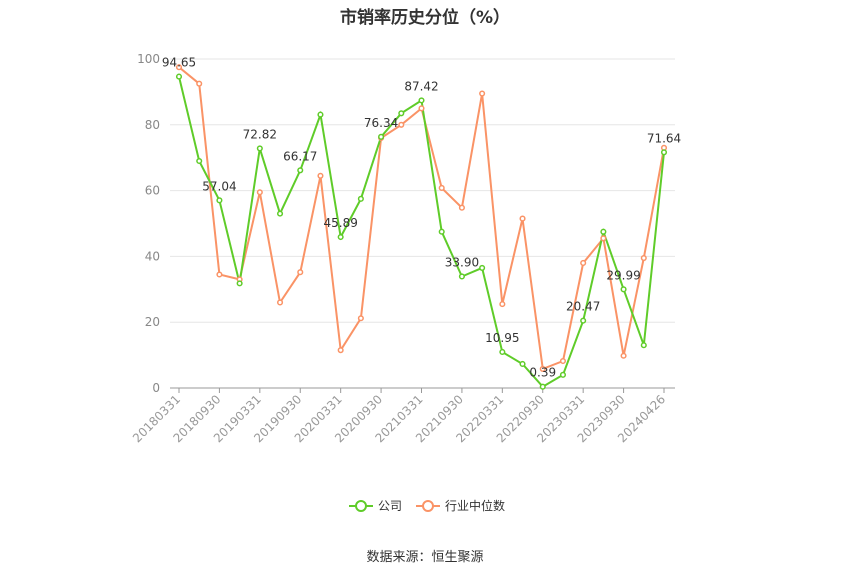 Image resolution: width=850 pixels, height=575 pixels. What do you see at coordinates (152, 191) in the screenshot?
I see `y-tick-label: 60` at bounding box center [152, 191].